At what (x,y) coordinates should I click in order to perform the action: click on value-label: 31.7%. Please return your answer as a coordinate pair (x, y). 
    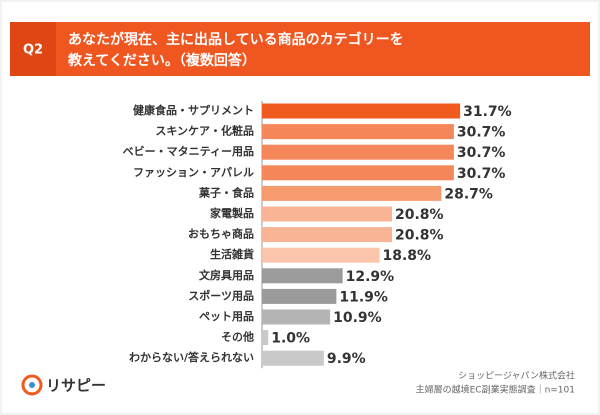
    Looking at the image, I should click on (487, 112).